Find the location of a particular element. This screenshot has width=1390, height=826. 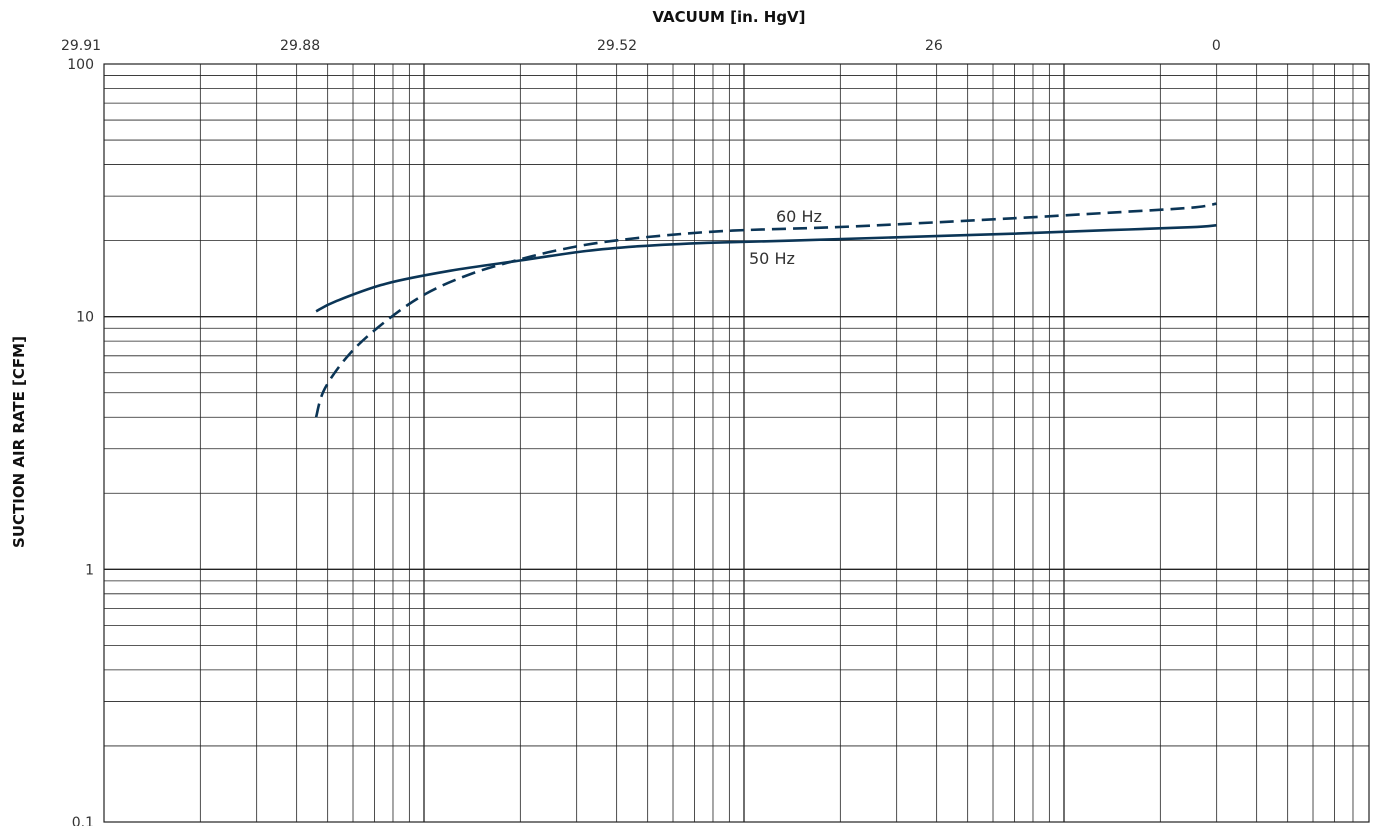

y-tick-label: 0.1 is located at coordinates (83, 820).